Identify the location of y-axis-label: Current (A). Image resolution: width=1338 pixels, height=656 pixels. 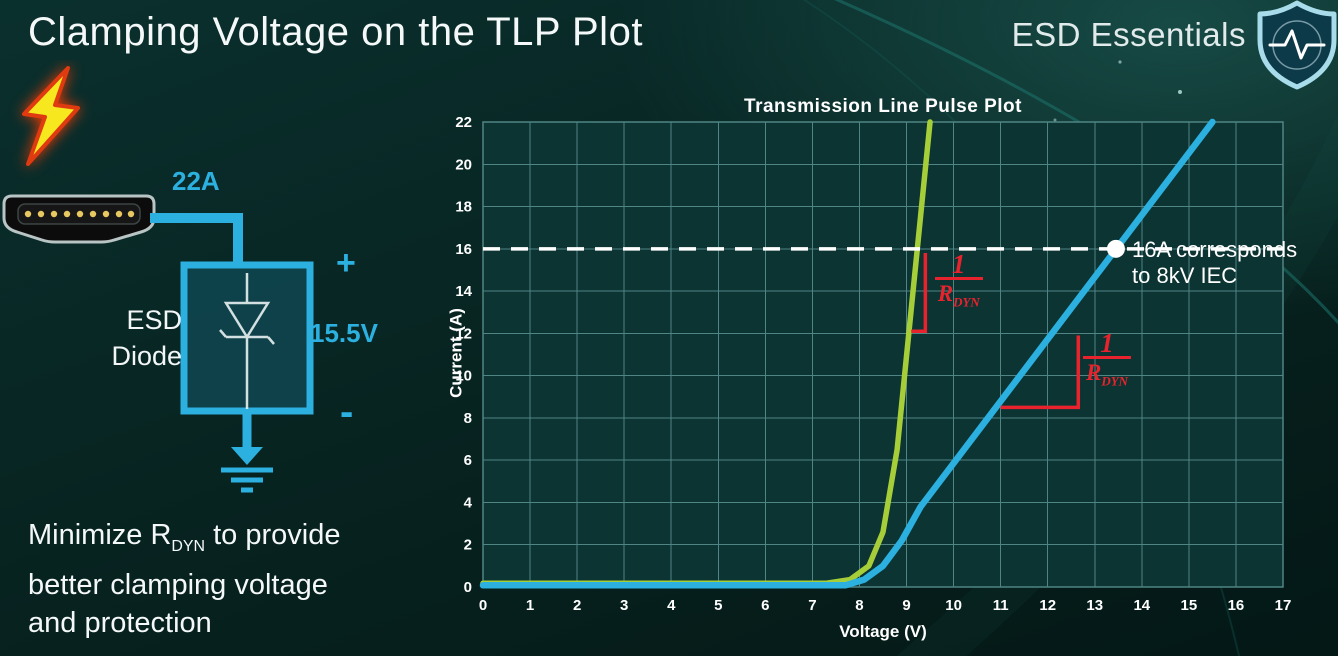
(456, 353).